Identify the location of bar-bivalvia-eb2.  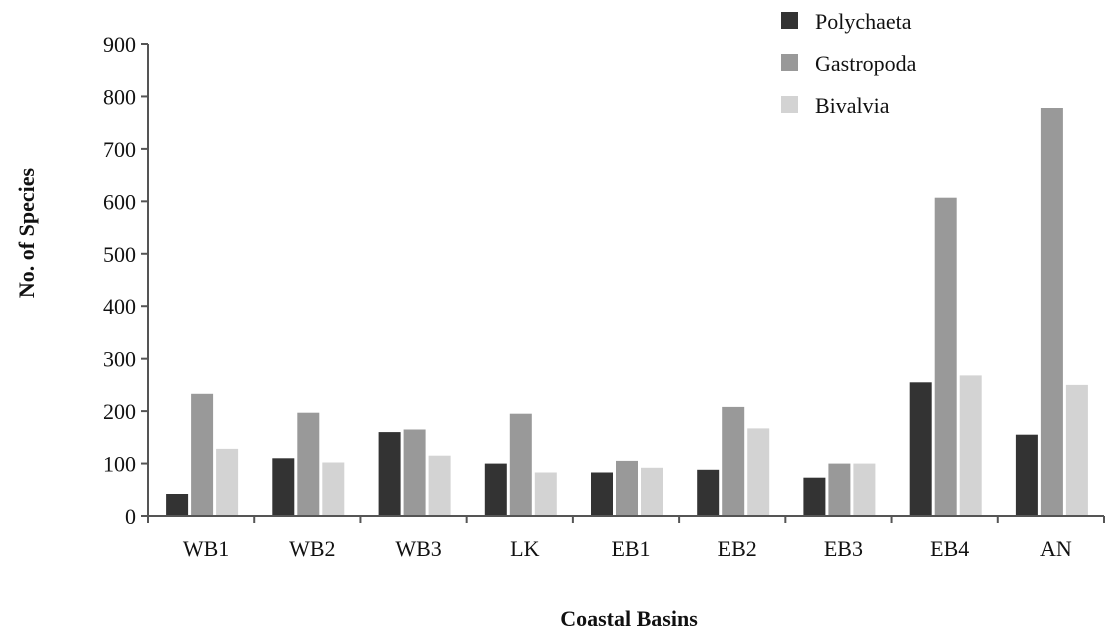
(758, 472).